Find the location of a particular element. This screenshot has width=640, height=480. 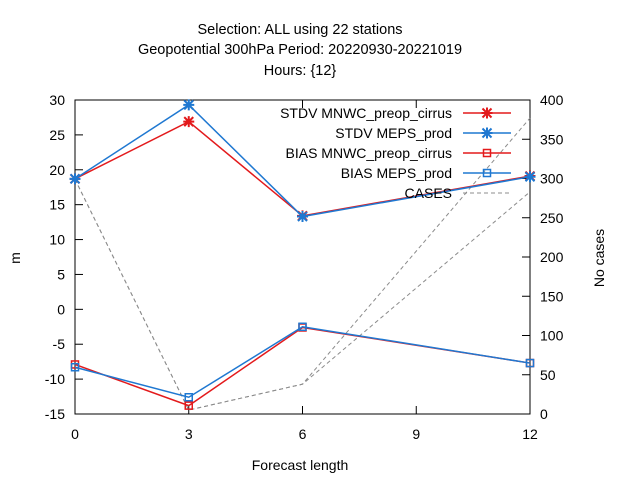

y-tick-label: -5 is located at coordinates (59, 344).